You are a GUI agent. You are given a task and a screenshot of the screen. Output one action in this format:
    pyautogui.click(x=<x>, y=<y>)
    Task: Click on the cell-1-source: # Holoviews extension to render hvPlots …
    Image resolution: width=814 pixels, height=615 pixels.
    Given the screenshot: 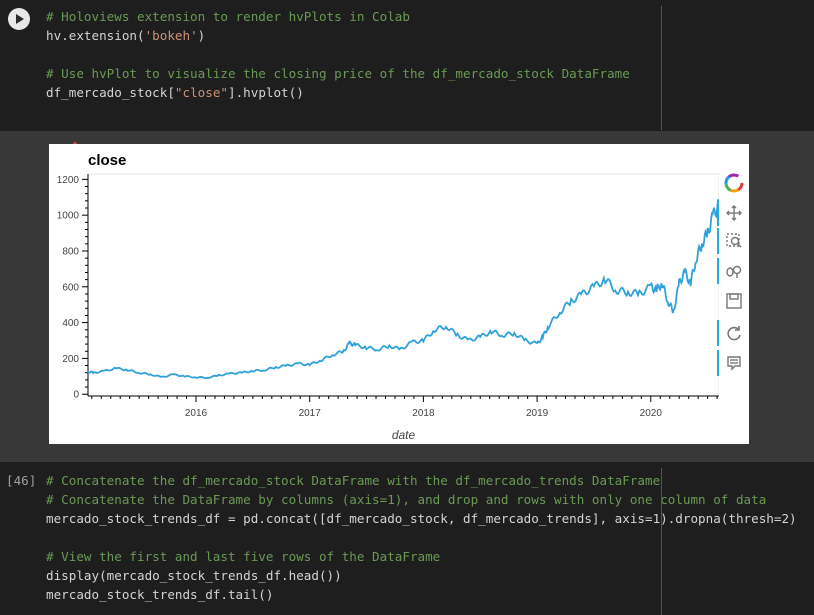 What is the action you would take?
    pyautogui.click(x=338, y=54)
    